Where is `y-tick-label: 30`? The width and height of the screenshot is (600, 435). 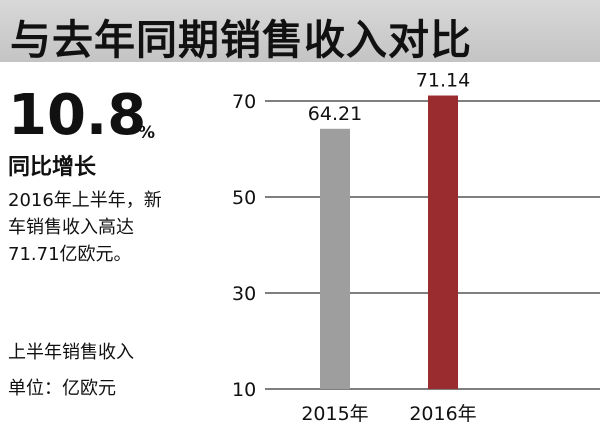
y-tick-label: 30 is located at coordinates (244, 294).